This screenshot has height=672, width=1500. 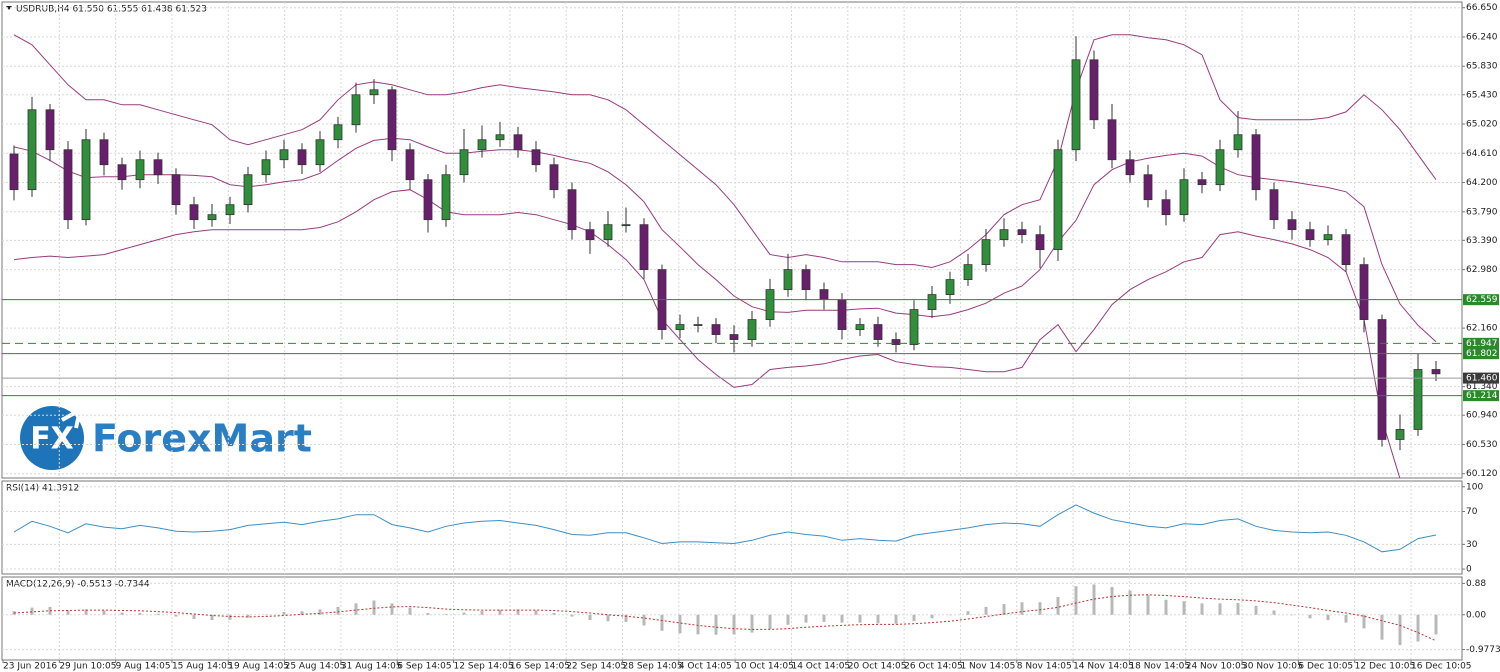 I want to click on x-tick-label: 14 Oct 14:05, so click(x=820, y=667).